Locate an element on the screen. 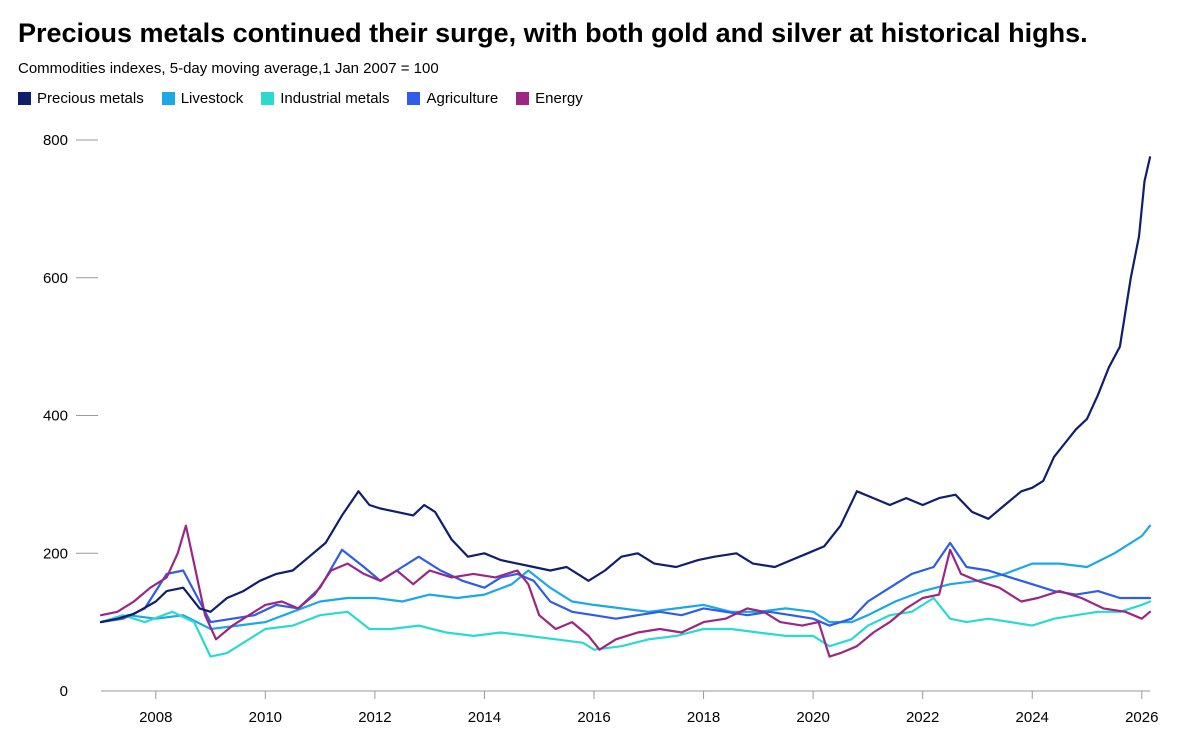 This screenshot has width=1200, height=750. legend-item-livestock: Livestock is located at coordinates (202, 98).